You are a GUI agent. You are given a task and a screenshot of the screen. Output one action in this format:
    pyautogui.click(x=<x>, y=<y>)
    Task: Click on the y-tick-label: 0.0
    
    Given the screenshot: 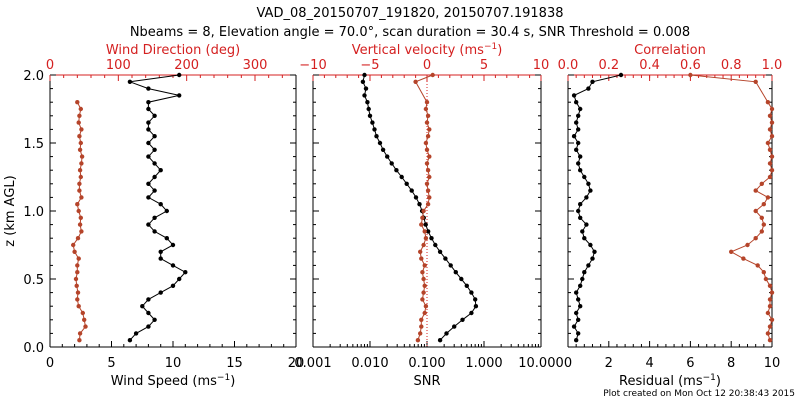 What is the action you would take?
    pyautogui.click(x=33, y=348)
    